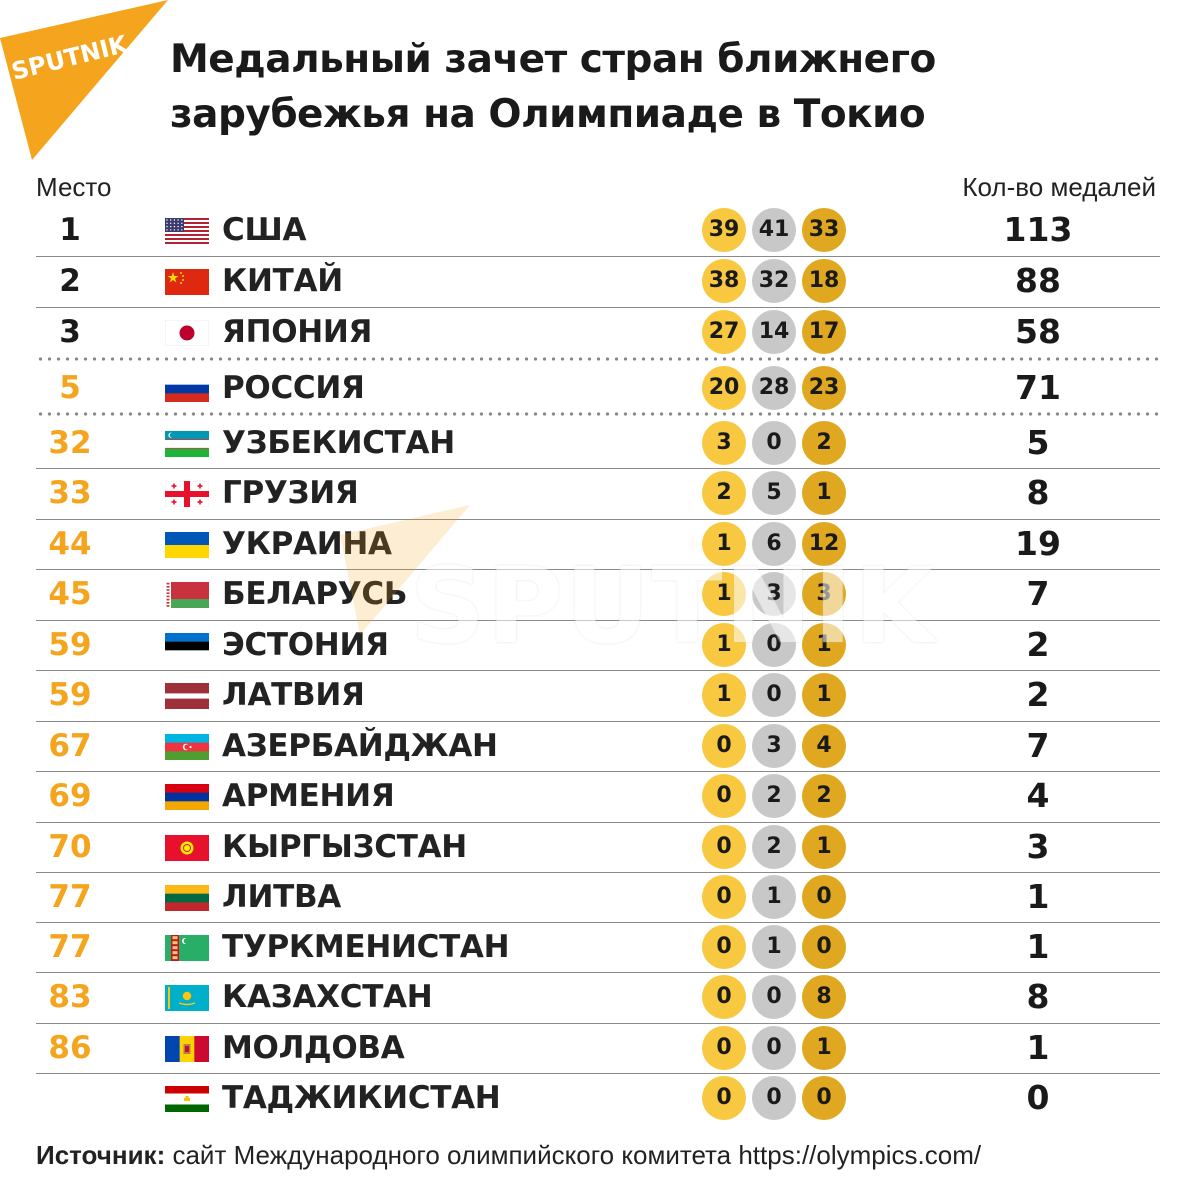  What do you see at coordinates (1059, 187) in the screenshot?
I see `header-medal-count: Кол-во медалей` at bounding box center [1059, 187].